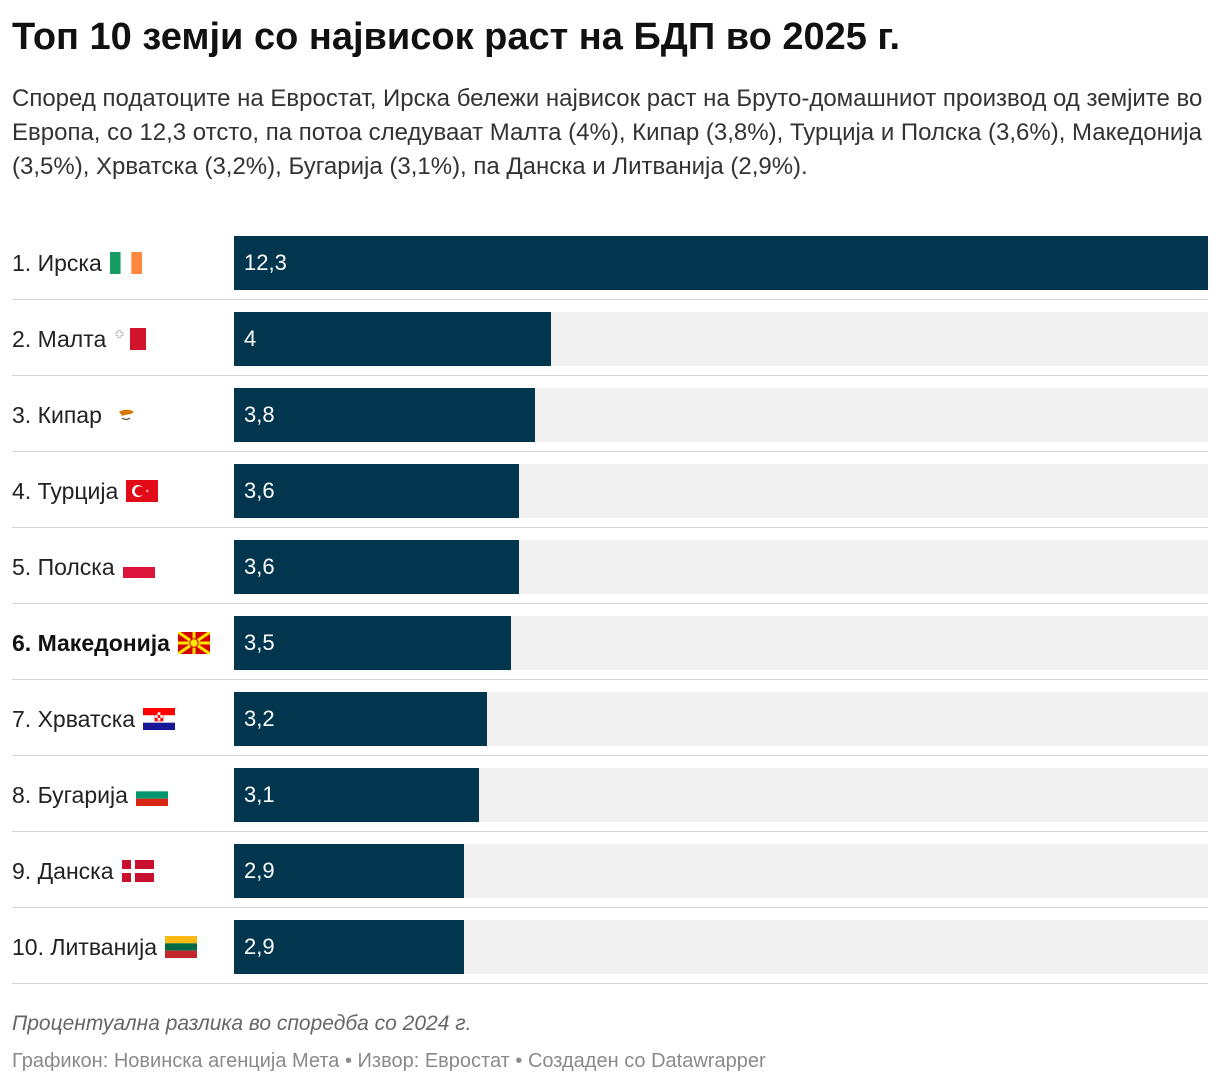 The width and height of the screenshot is (1220, 1088). I want to click on category-label-text: 1. Ирска, so click(57, 263).